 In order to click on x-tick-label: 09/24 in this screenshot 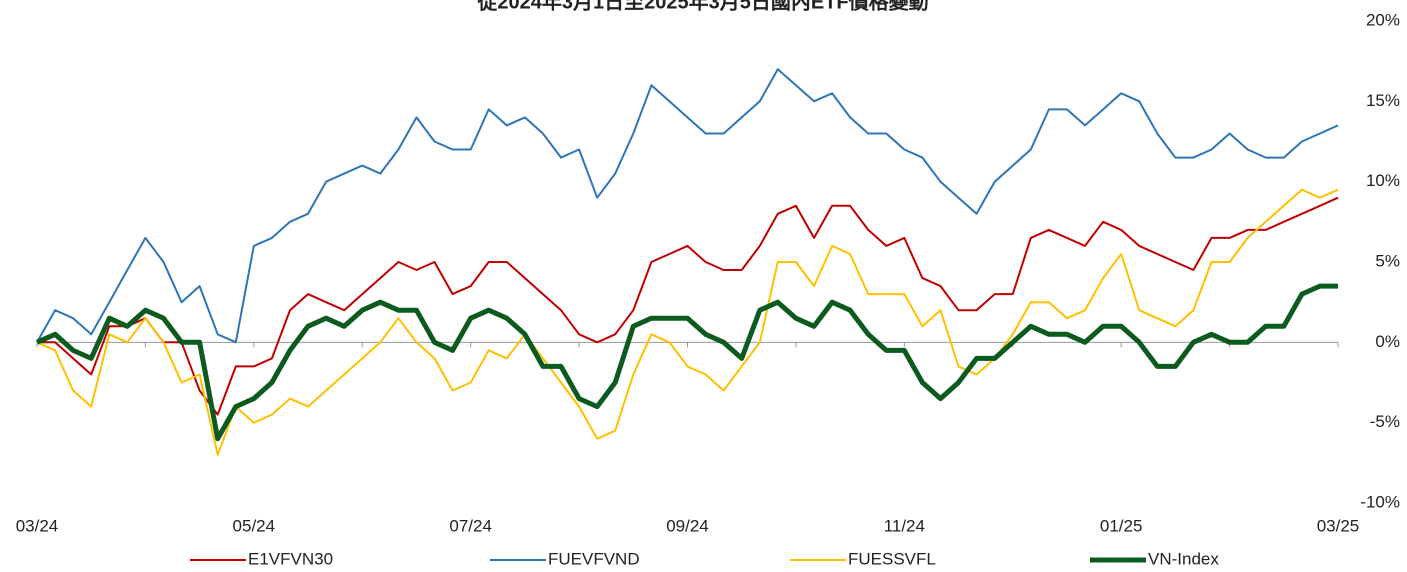, I will do `click(687, 525)`.